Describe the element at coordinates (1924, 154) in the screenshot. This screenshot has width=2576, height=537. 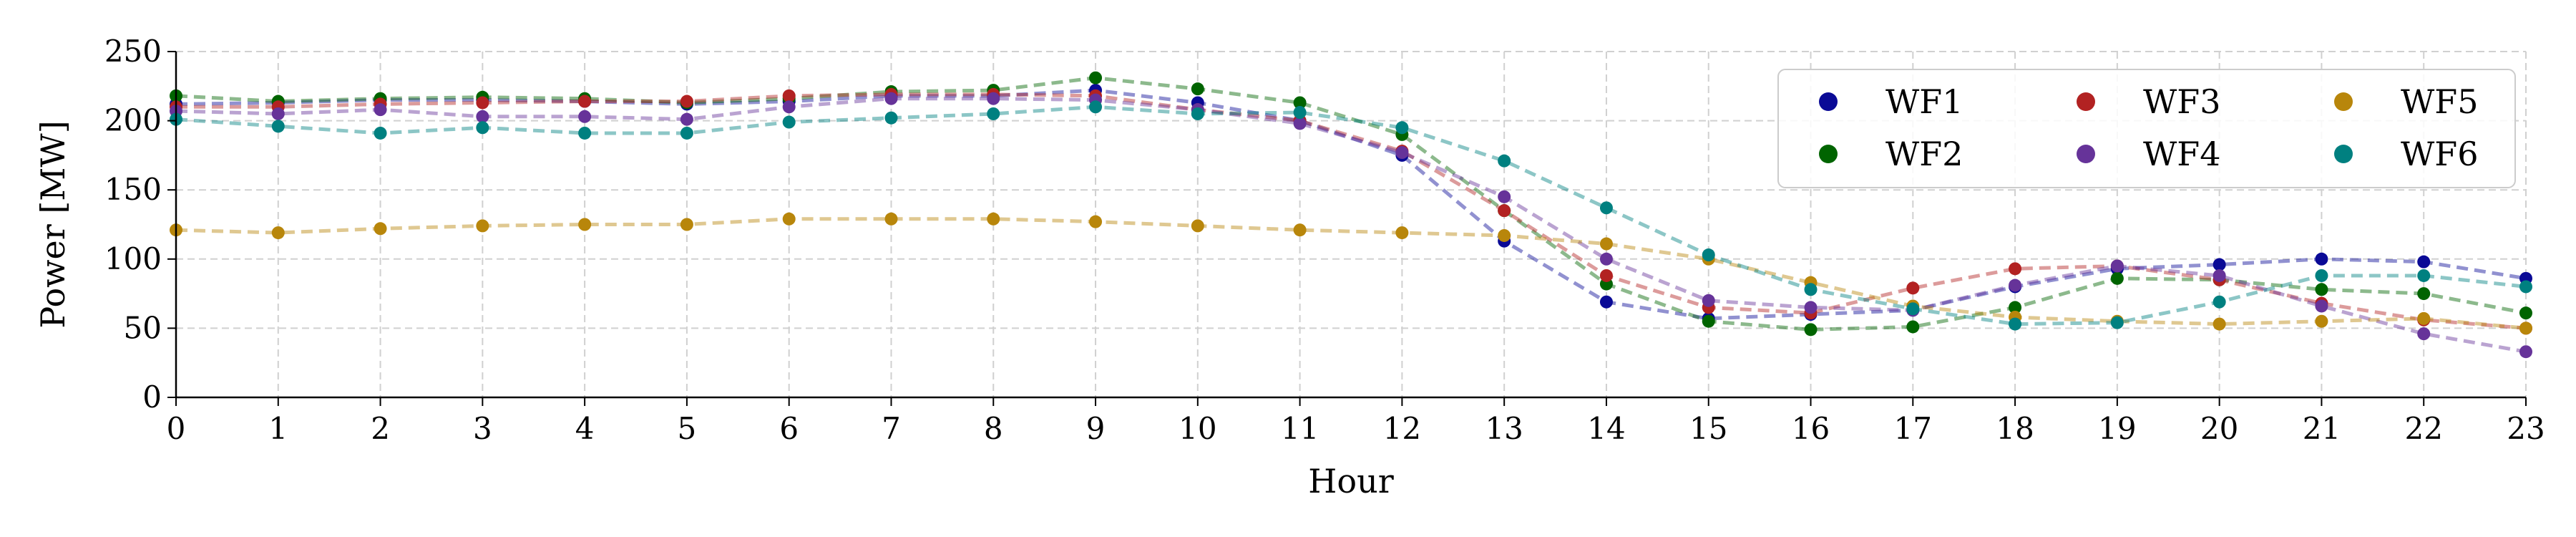
I see `legend-label: WF2` at that location.